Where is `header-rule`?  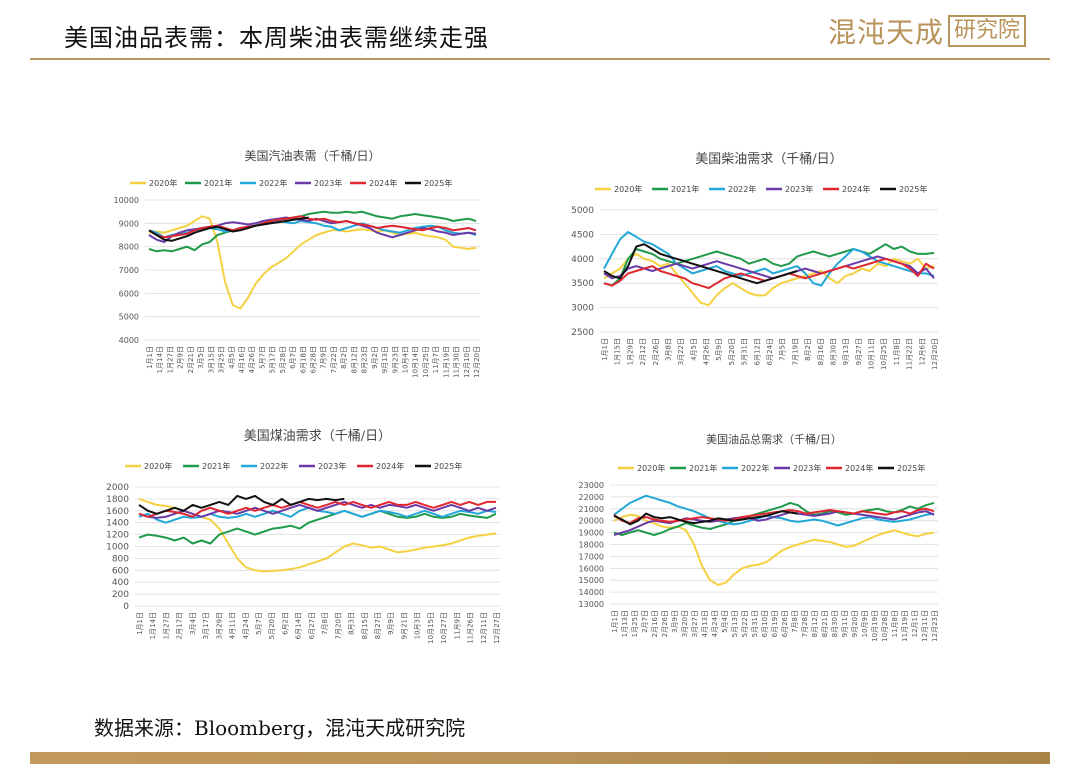
header-rule is located at coordinates (540, 59).